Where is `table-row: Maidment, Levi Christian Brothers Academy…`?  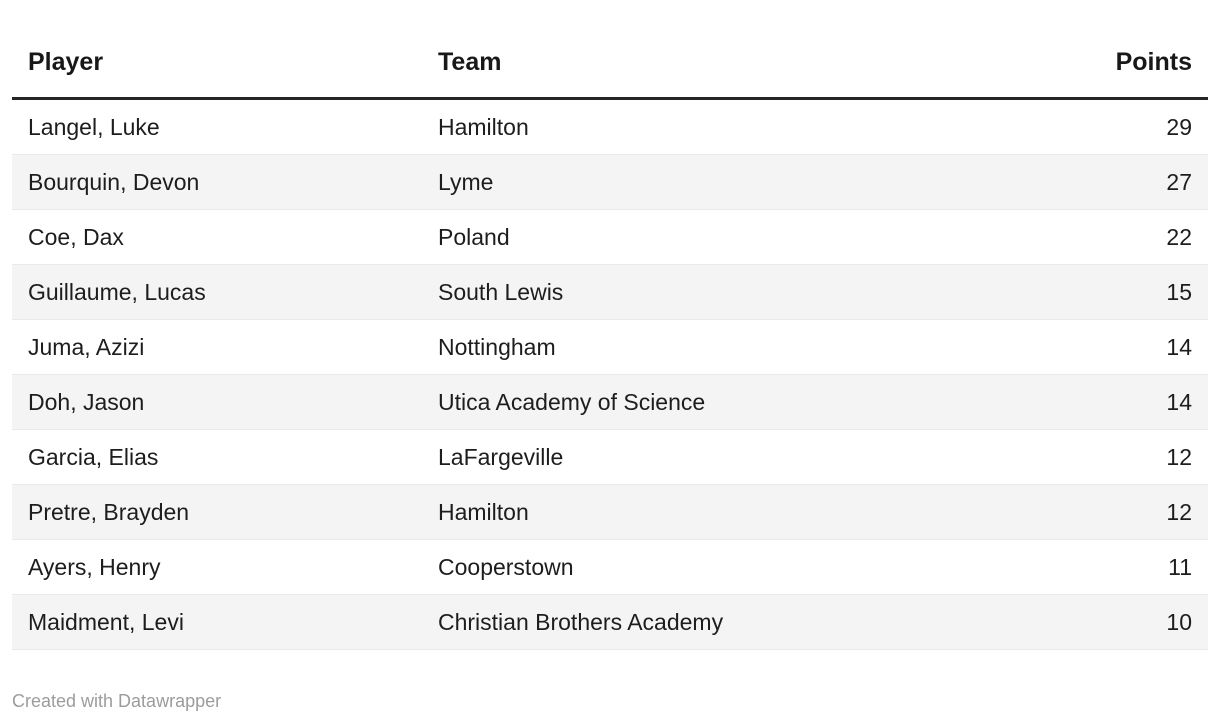
table-row: Maidment, Levi Christian Brothers Academy… is located at coordinates (610, 622).